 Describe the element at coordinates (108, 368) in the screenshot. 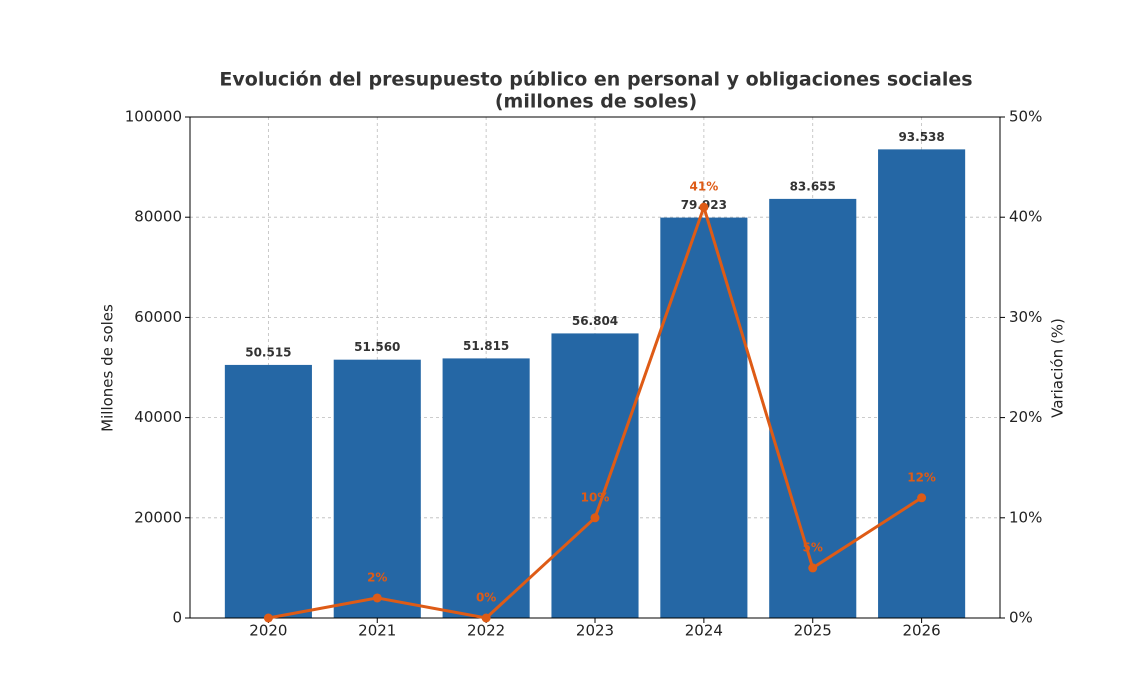

I see `y-axis-label: Millones de soles` at that location.